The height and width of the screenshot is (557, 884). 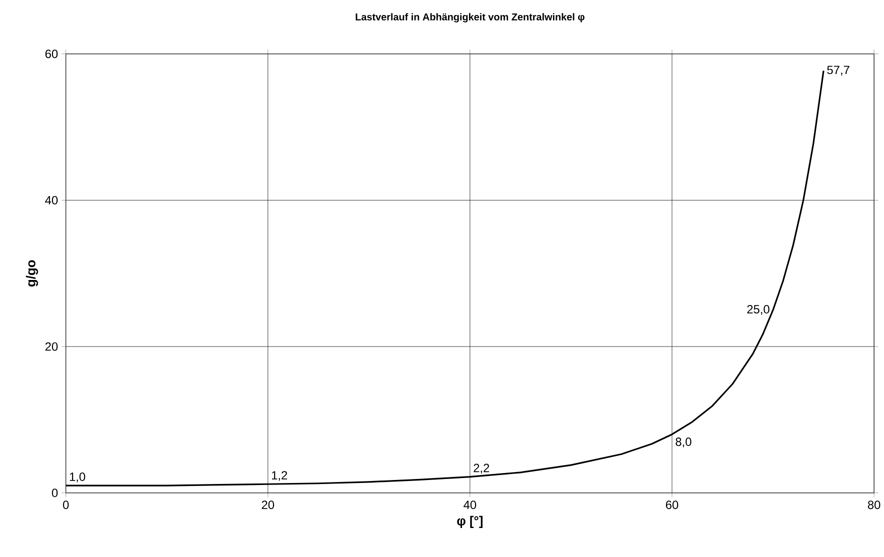 What do you see at coordinates (470, 18) in the screenshot?
I see `chart-title: Lastverlauf in Abhängigkeit vom Zentralwinkel φ` at bounding box center [470, 18].